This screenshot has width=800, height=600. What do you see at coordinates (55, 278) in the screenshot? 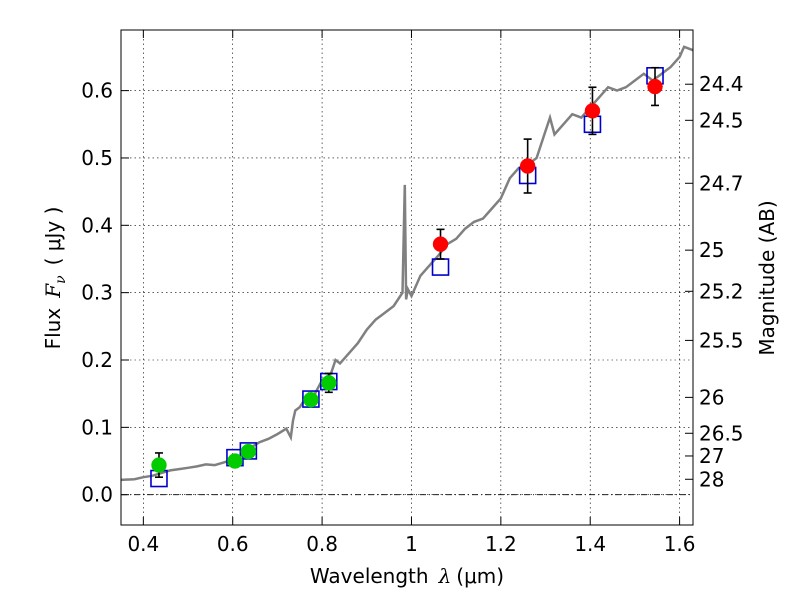
I see `y-axis-label: FluxFν( μJy )` at bounding box center [55, 278].